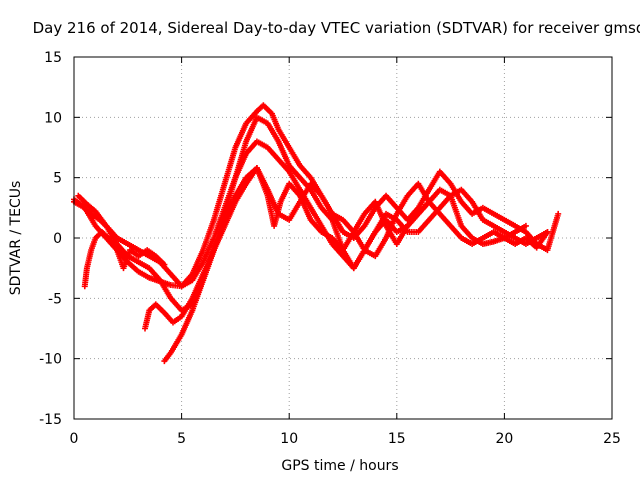 The height and width of the screenshot is (480, 640). I want to click on y-tick-label: -5, so click(55, 299).